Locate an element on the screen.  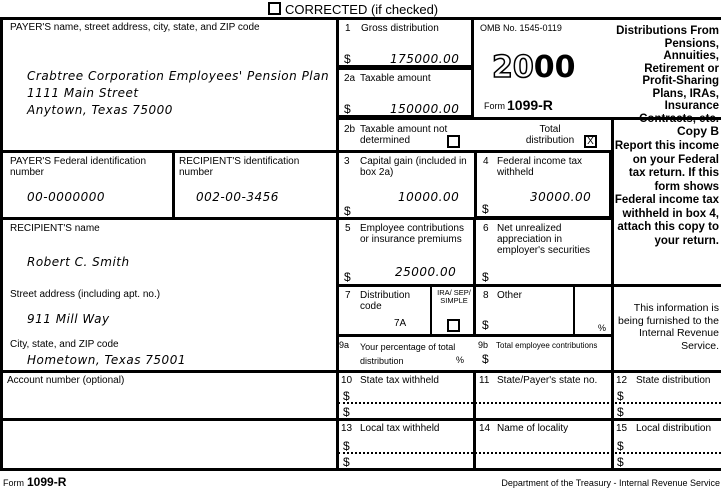
total-distribution-checkbox: X is located at coordinates (590, 141).